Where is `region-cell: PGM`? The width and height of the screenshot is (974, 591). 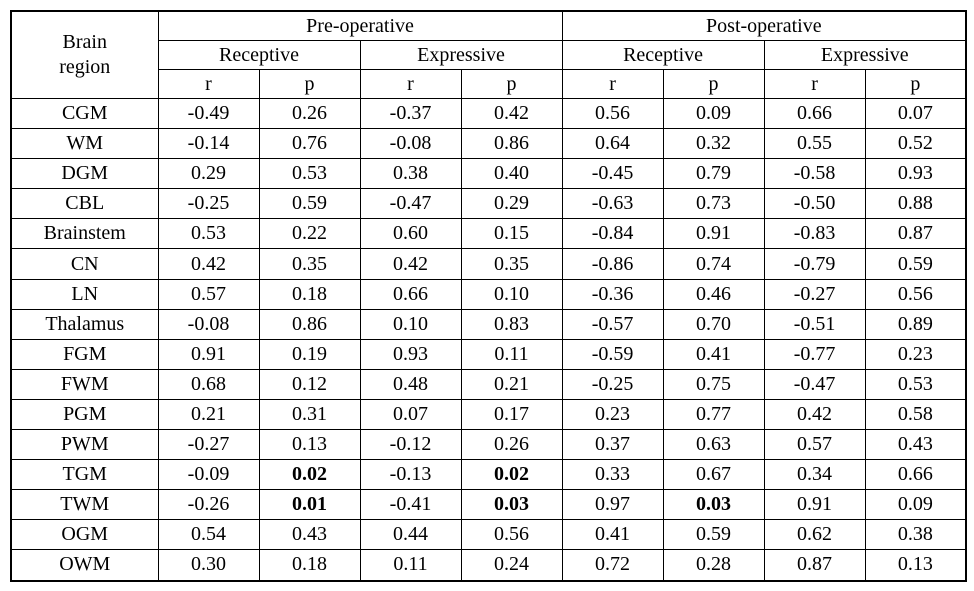 region-cell: PGM is located at coordinates (84, 414).